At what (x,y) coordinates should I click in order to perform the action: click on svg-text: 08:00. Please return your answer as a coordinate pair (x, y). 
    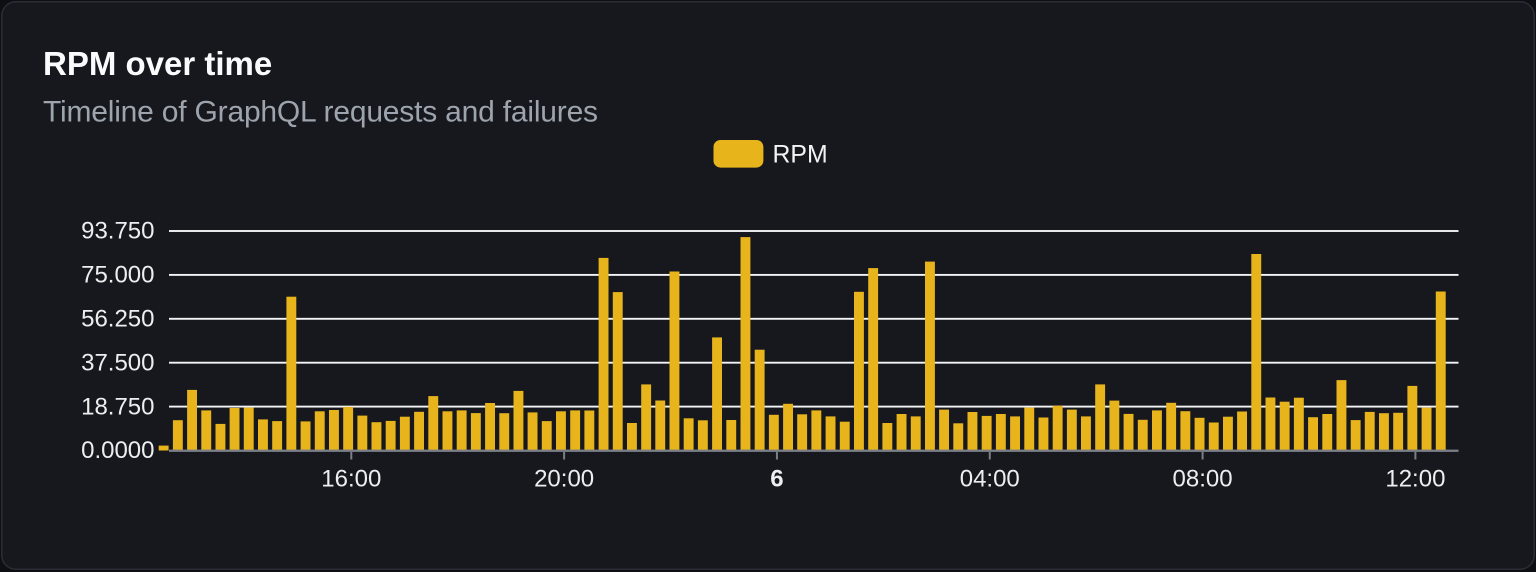
    Looking at the image, I should click on (1203, 479).